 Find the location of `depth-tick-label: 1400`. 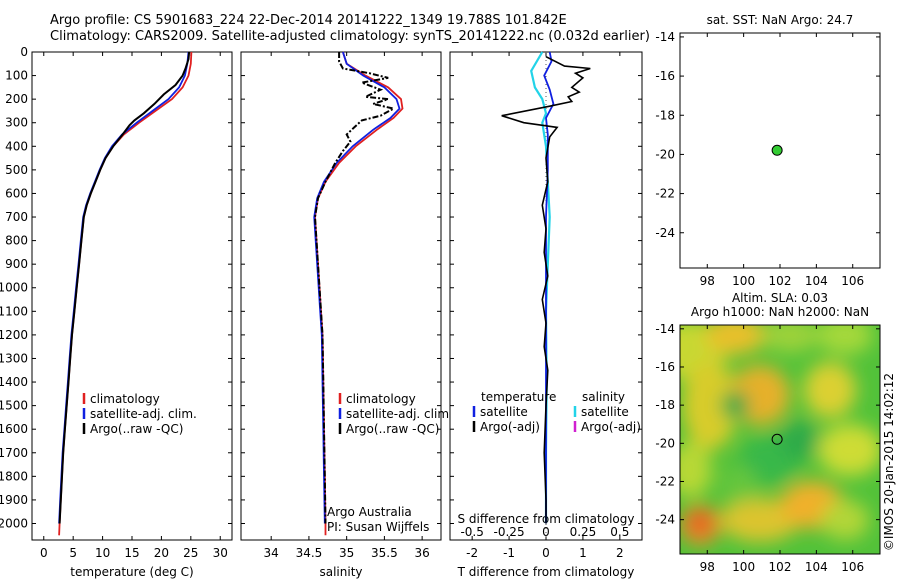

depth-tick-label: 1400 is located at coordinates (14, 382).